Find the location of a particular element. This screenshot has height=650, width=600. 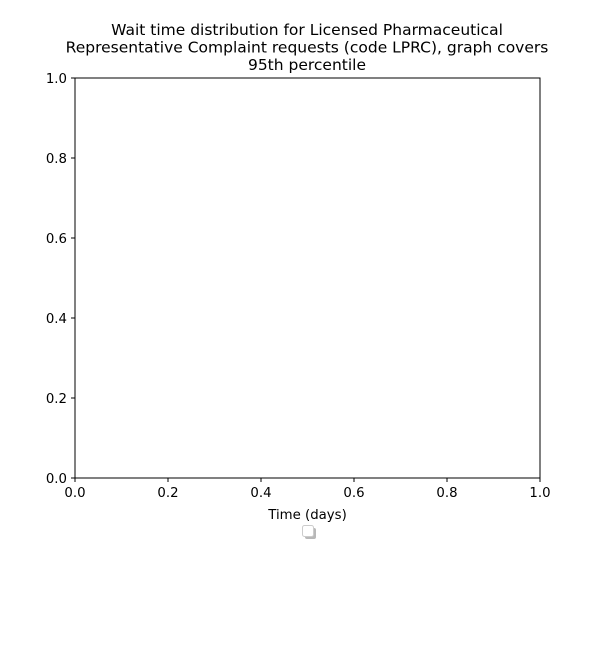

y-tick-label: 0.6 is located at coordinates (56, 239).